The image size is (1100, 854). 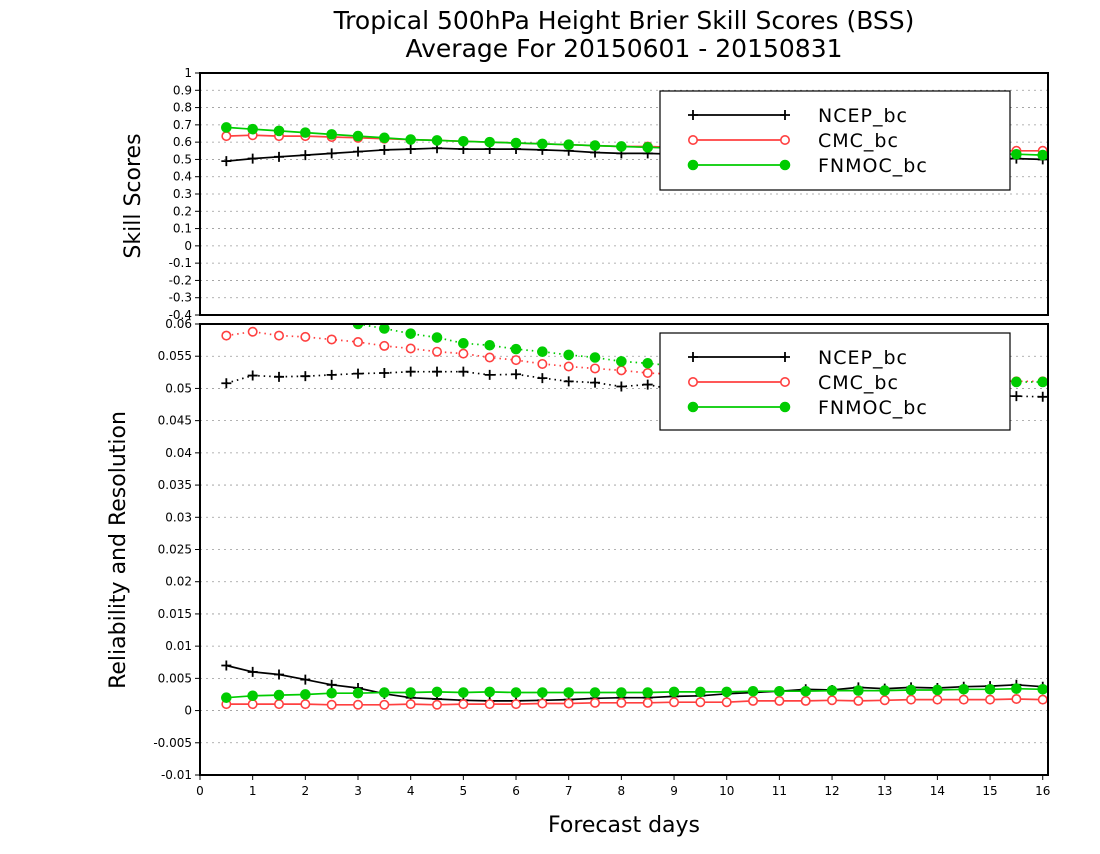 I want to click on bottom-legend-ncep-bc-label: NCEP_bc, so click(x=863, y=358).